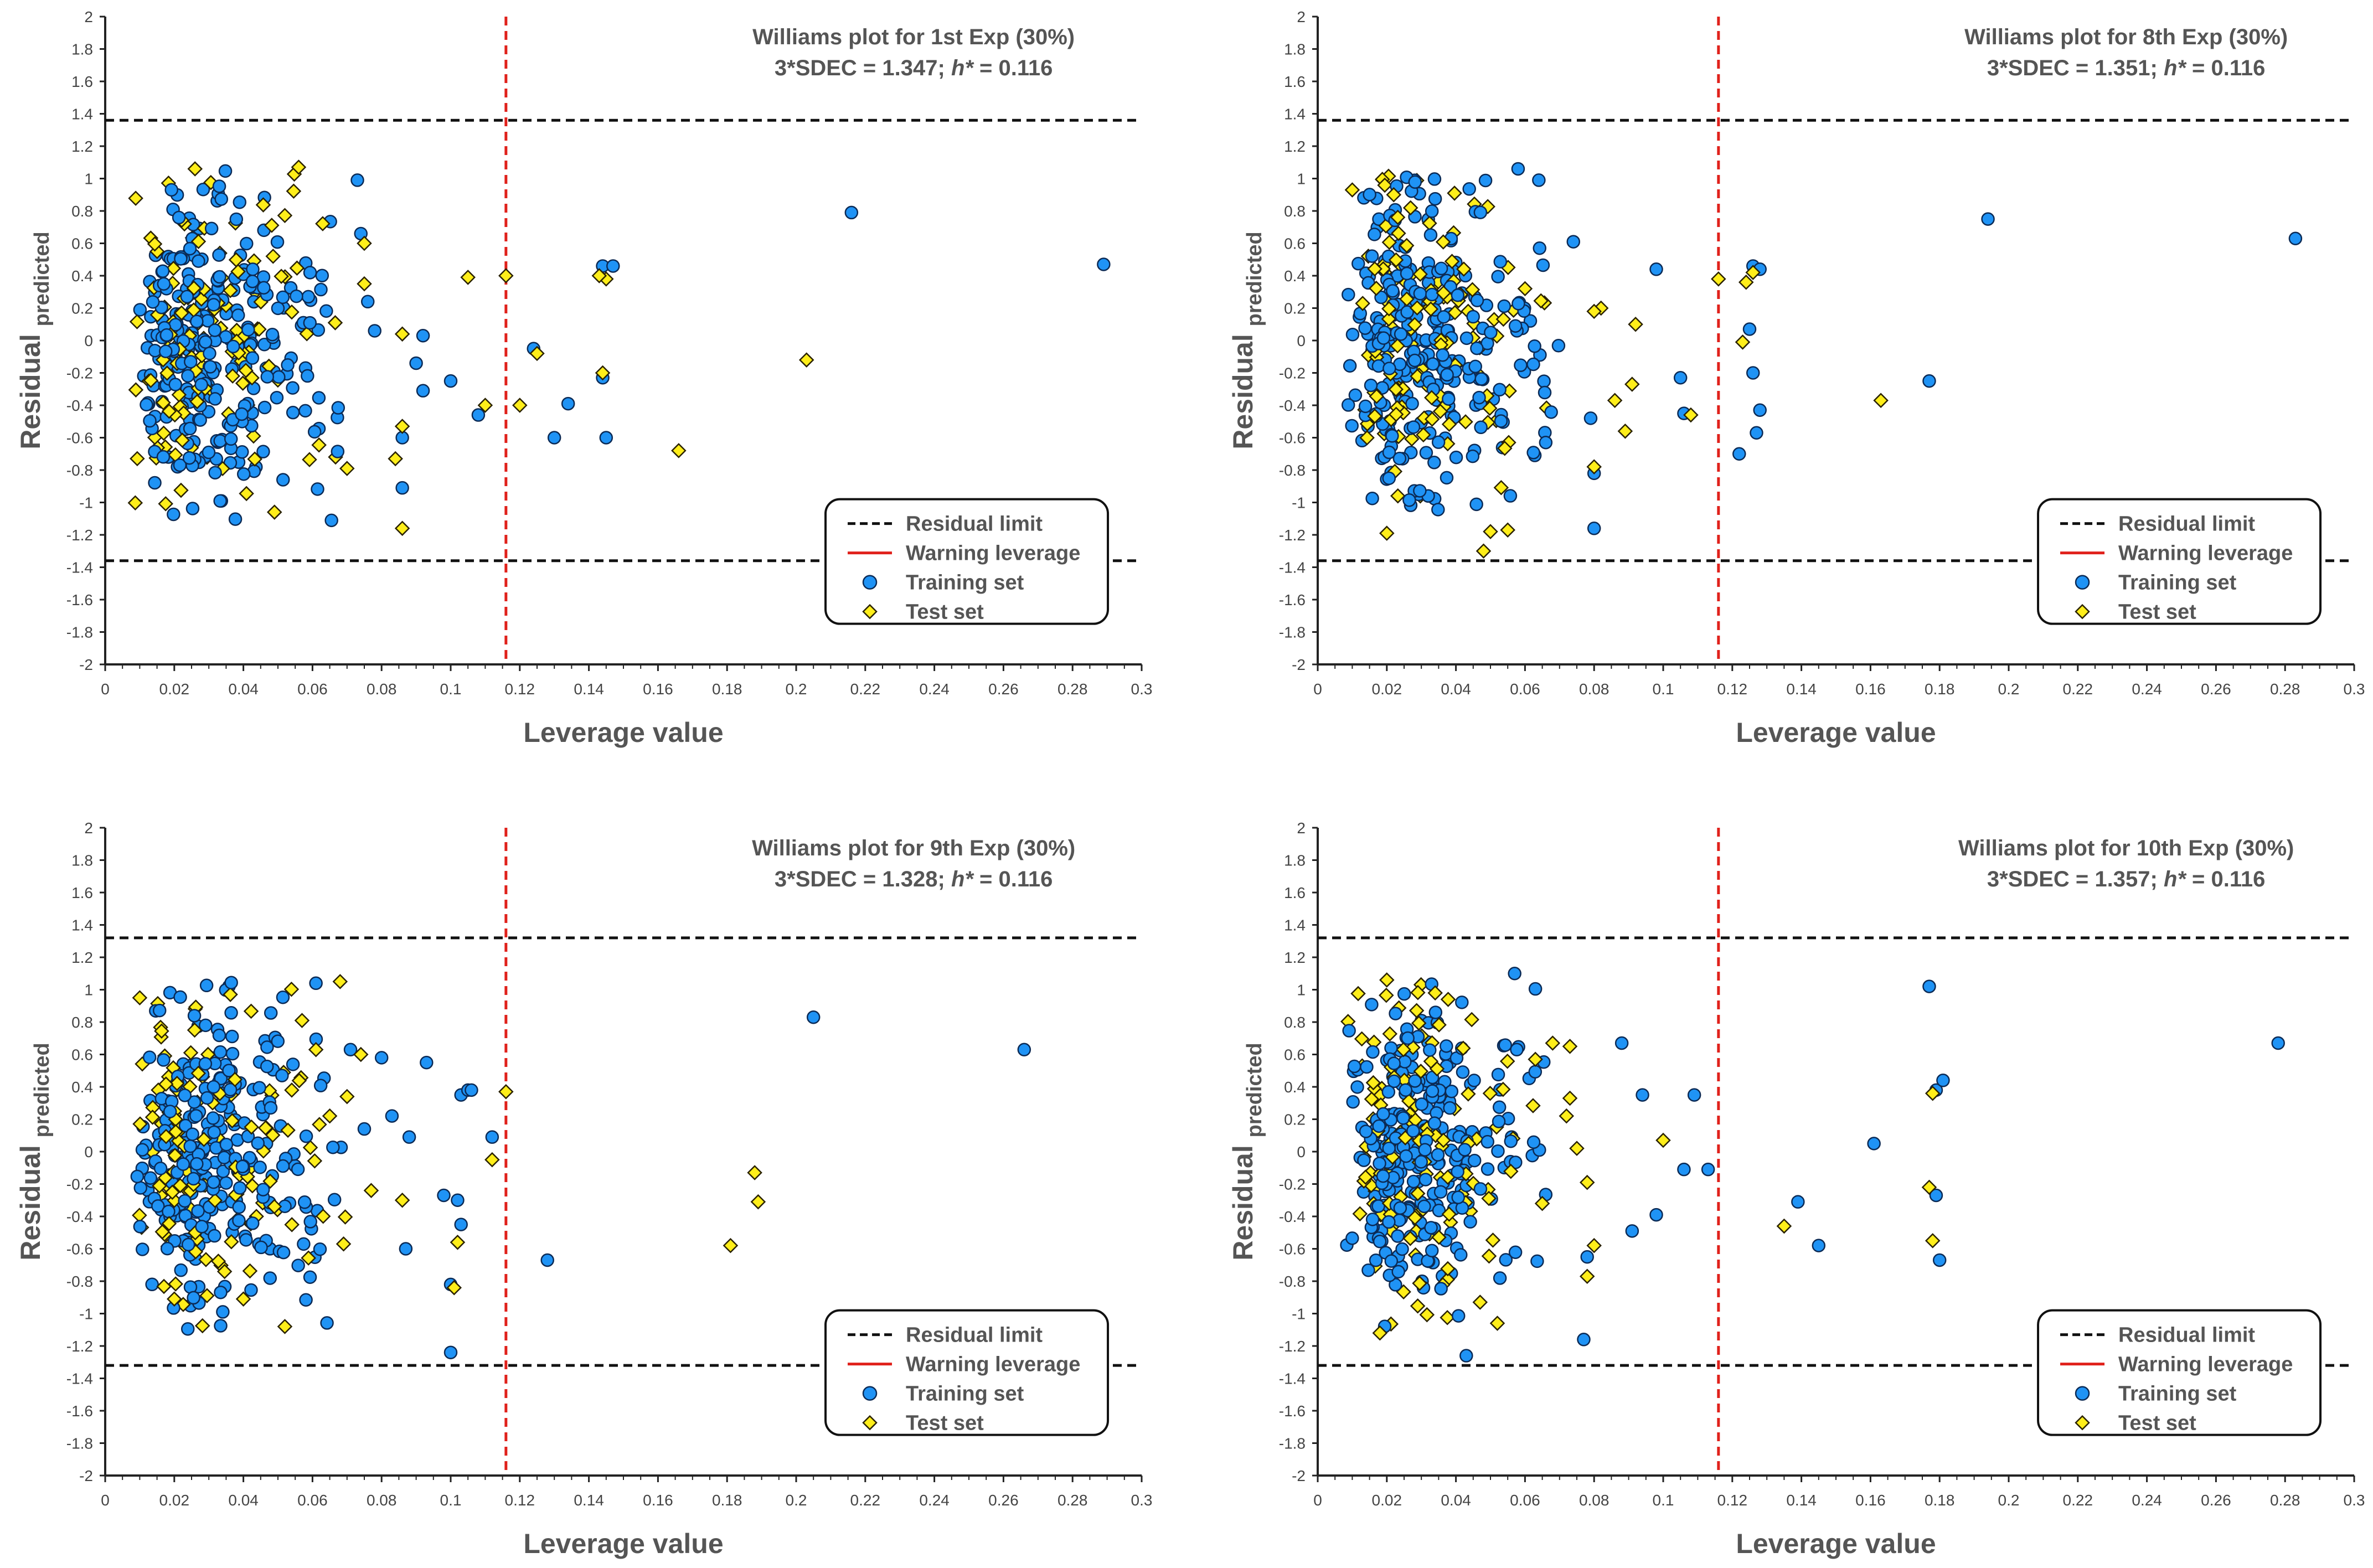 This screenshot has width=2373, height=1568. Describe the element at coordinates (796, 1500) in the screenshot. I see `x-tick-label: 0.2` at that location.